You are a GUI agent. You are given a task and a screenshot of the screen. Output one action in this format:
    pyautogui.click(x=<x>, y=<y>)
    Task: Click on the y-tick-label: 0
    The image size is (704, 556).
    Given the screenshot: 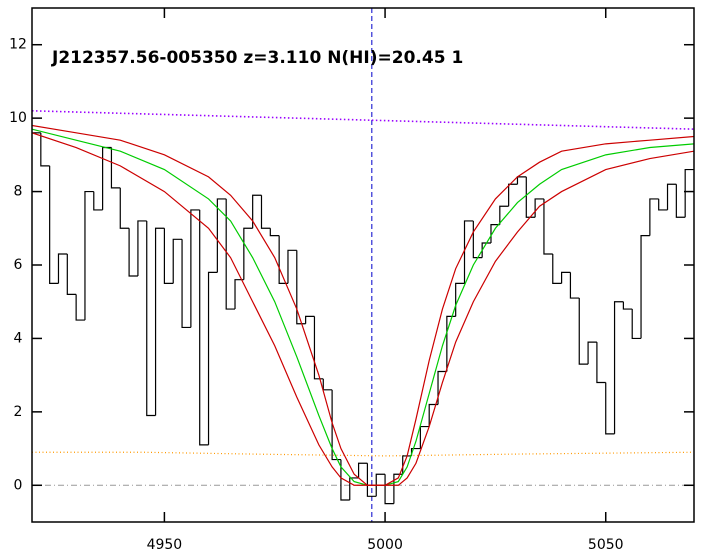 What is the action you would take?
    pyautogui.click(x=18, y=485)
    